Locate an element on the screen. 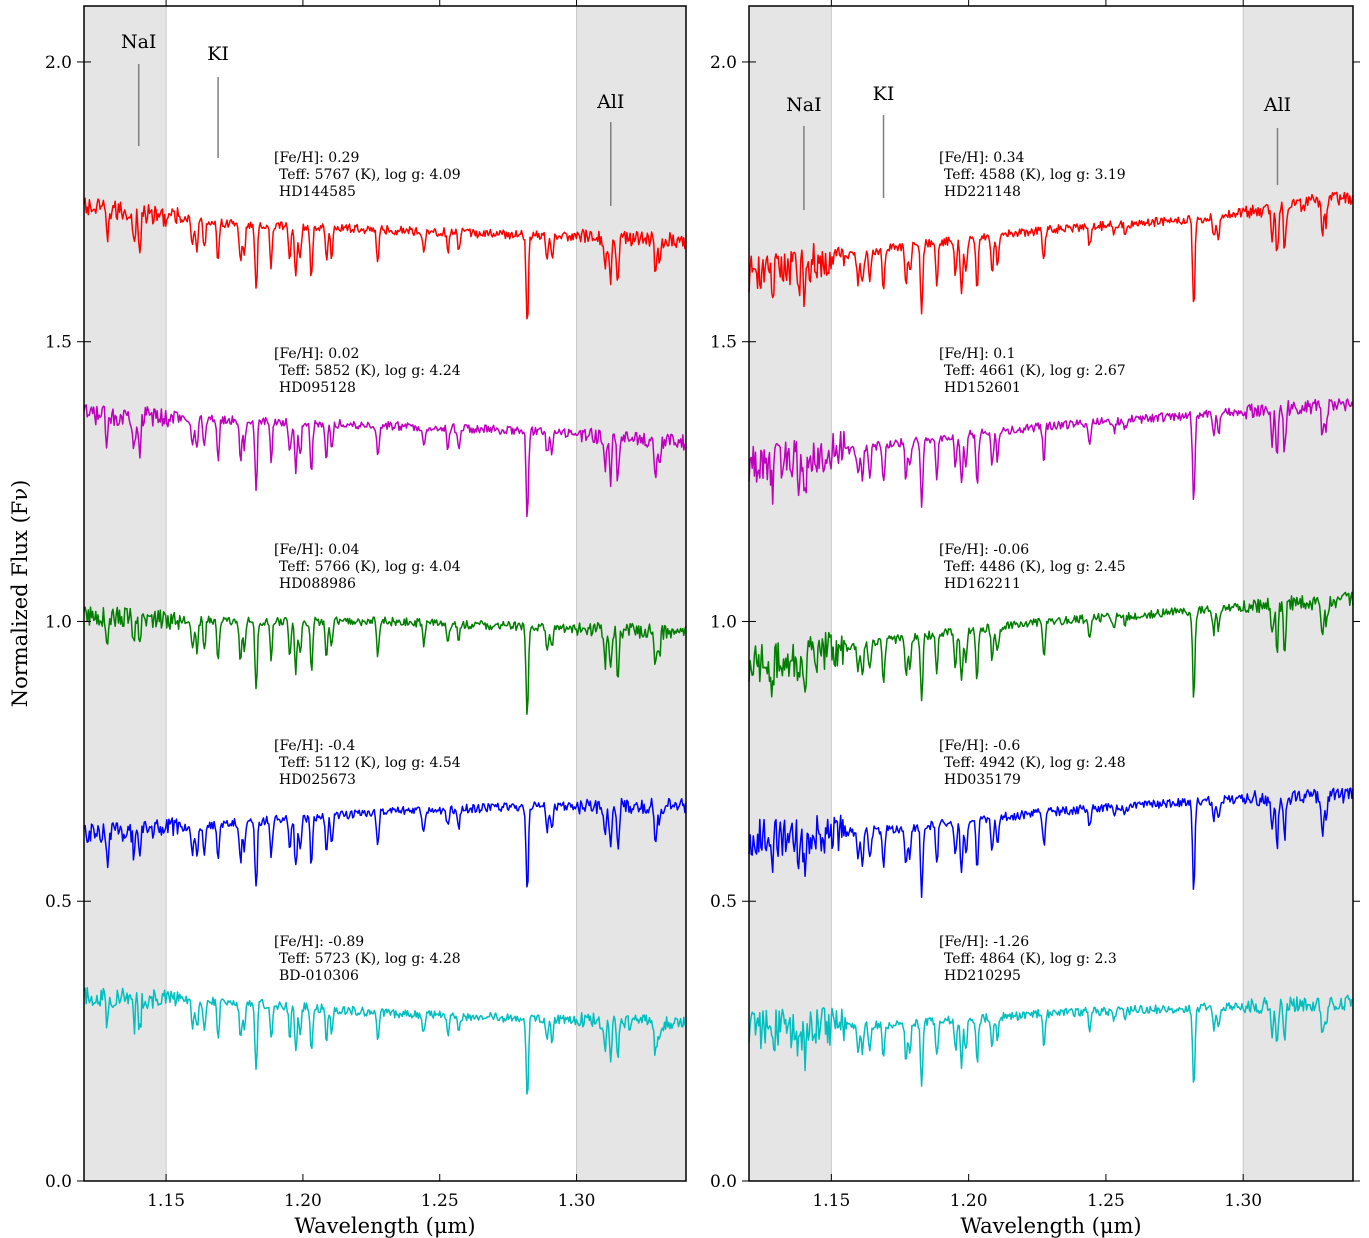 The image size is (1369, 1238). feh-label: [Fe/H]: 0.1 is located at coordinates (977, 354).